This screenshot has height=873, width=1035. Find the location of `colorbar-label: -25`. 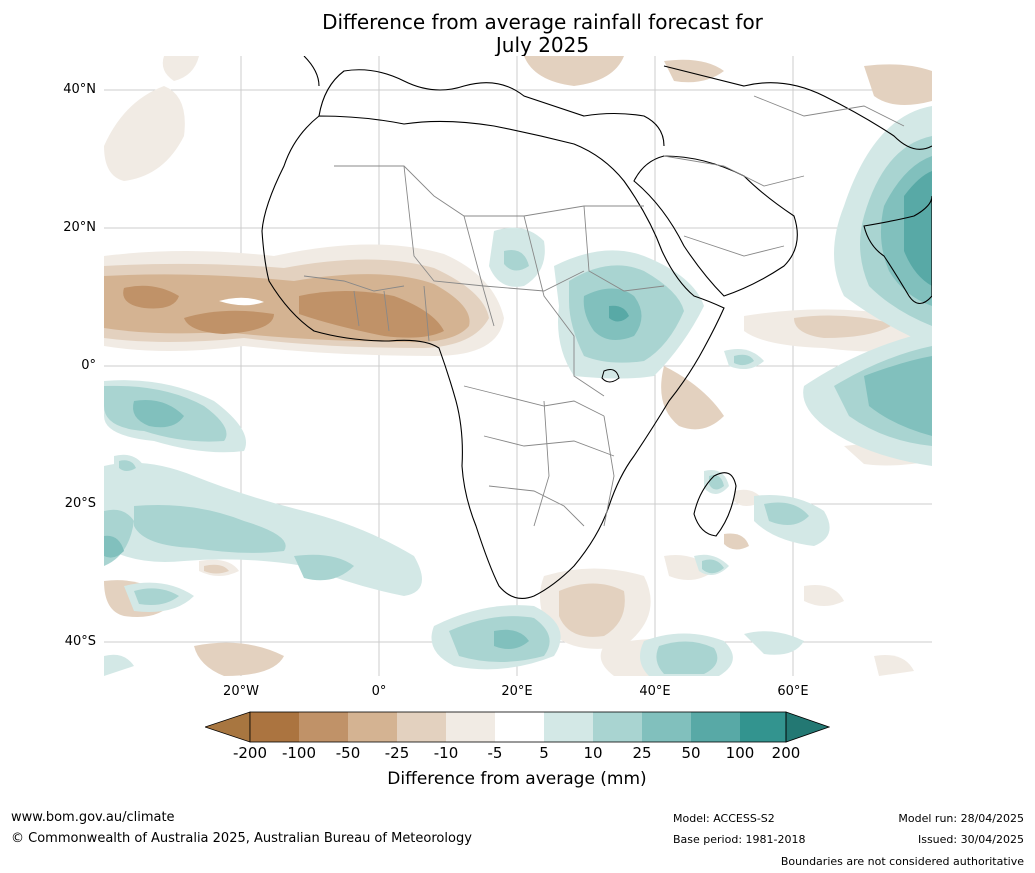

colorbar-label: -25 is located at coordinates (397, 753).